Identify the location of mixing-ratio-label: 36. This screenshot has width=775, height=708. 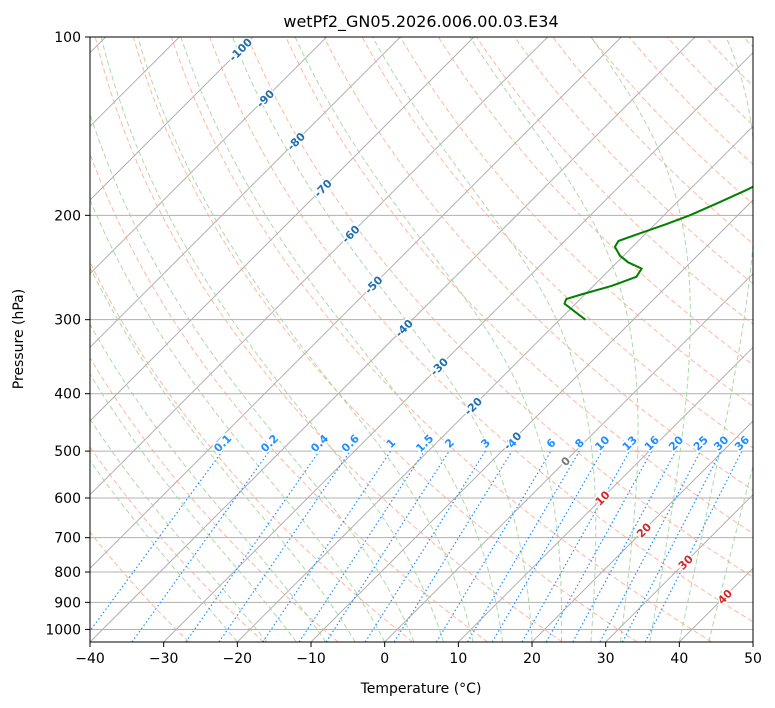
(742, 443).